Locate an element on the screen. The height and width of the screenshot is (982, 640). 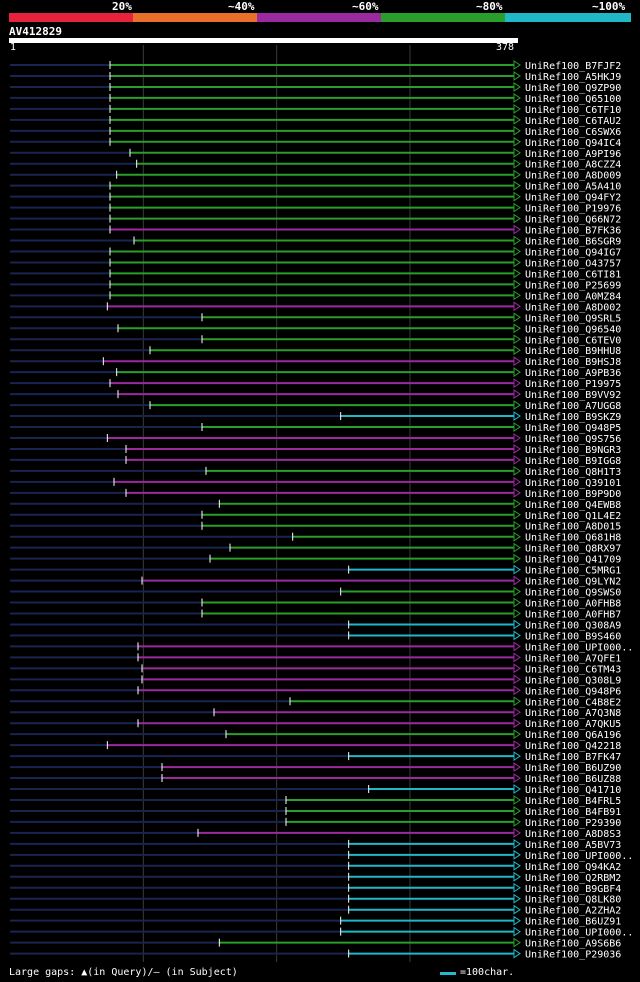
hit-label: UniRef100_A8D002 is located at coordinates (573, 307).